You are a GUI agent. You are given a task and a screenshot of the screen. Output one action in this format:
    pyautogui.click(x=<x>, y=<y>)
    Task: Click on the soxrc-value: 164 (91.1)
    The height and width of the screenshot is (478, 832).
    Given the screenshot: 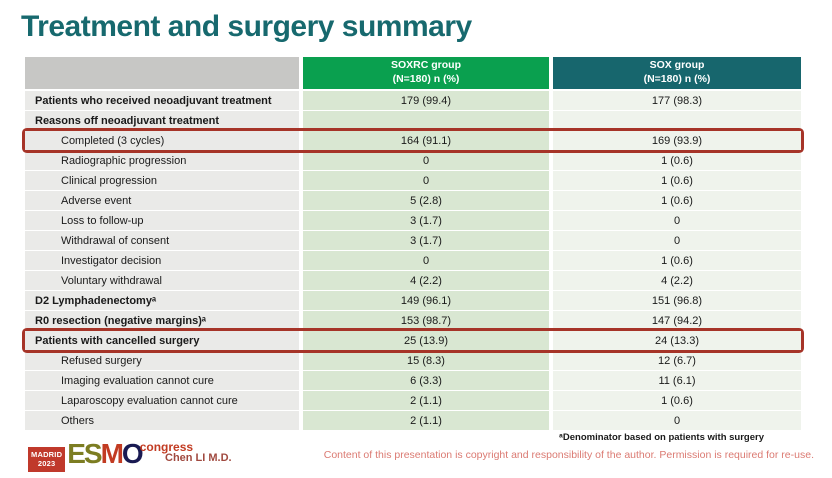 What is the action you would take?
    pyautogui.click(x=426, y=140)
    